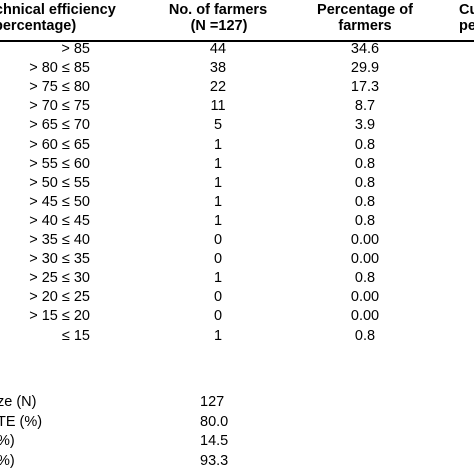 The height and width of the screenshot is (474, 474). Describe the element at coordinates (466, 26) in the screenshot. I see `header-cumulative-line2: pe` at that location.